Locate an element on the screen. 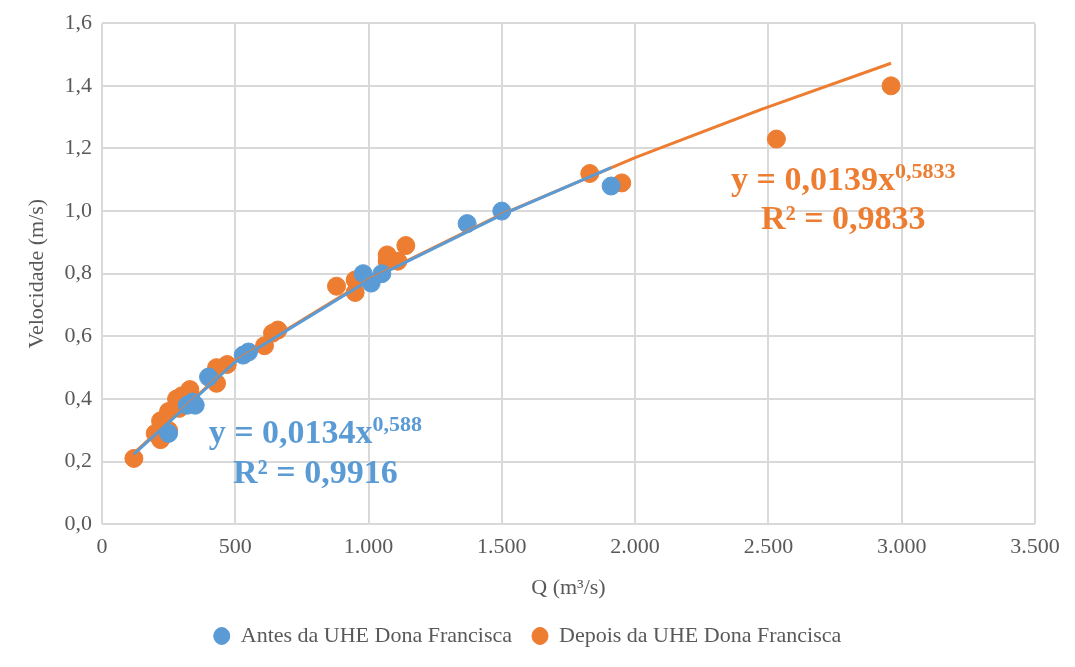 Image resolution: width=1075 pixels, height=667 pixels. y-tick-label: 0,4 is located at coordinates (78, 397).